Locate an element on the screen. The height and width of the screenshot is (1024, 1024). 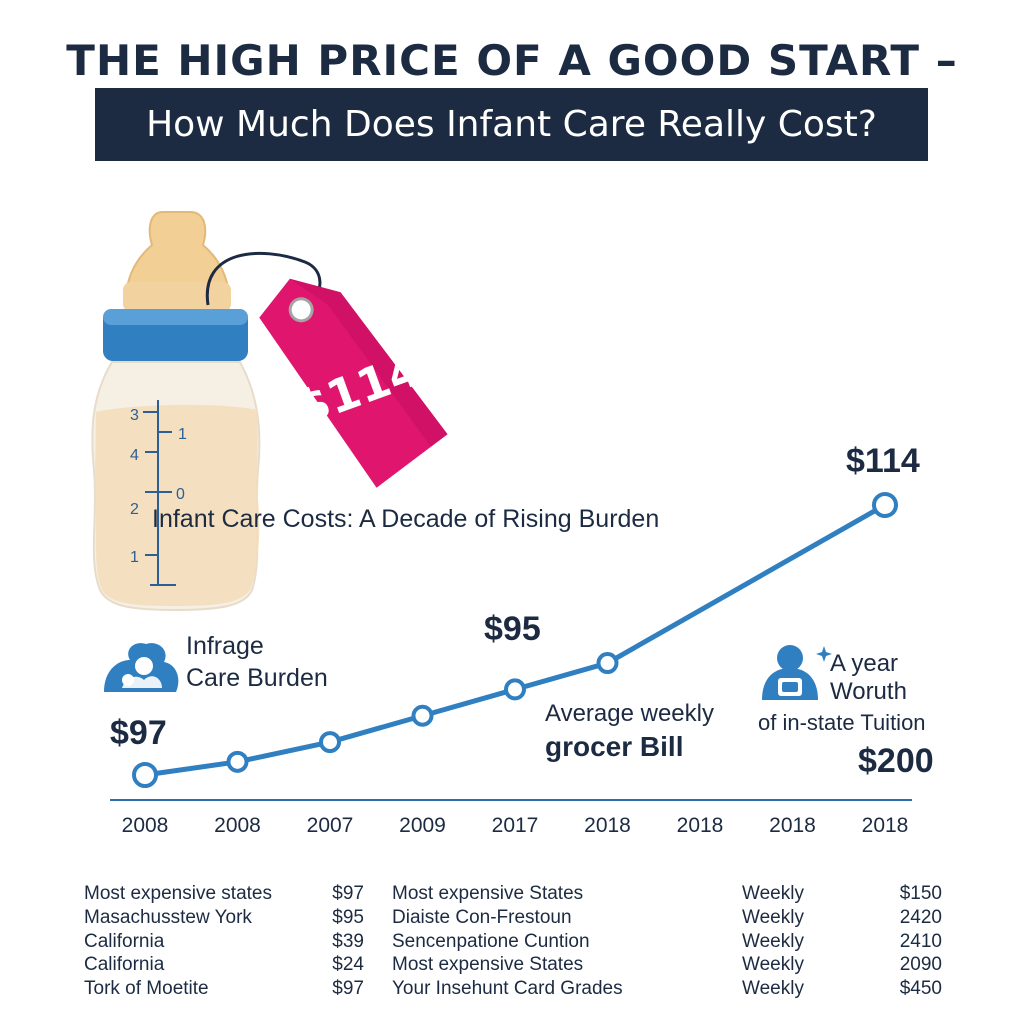
table-row: California $24 is located at coordinates (224, 965).